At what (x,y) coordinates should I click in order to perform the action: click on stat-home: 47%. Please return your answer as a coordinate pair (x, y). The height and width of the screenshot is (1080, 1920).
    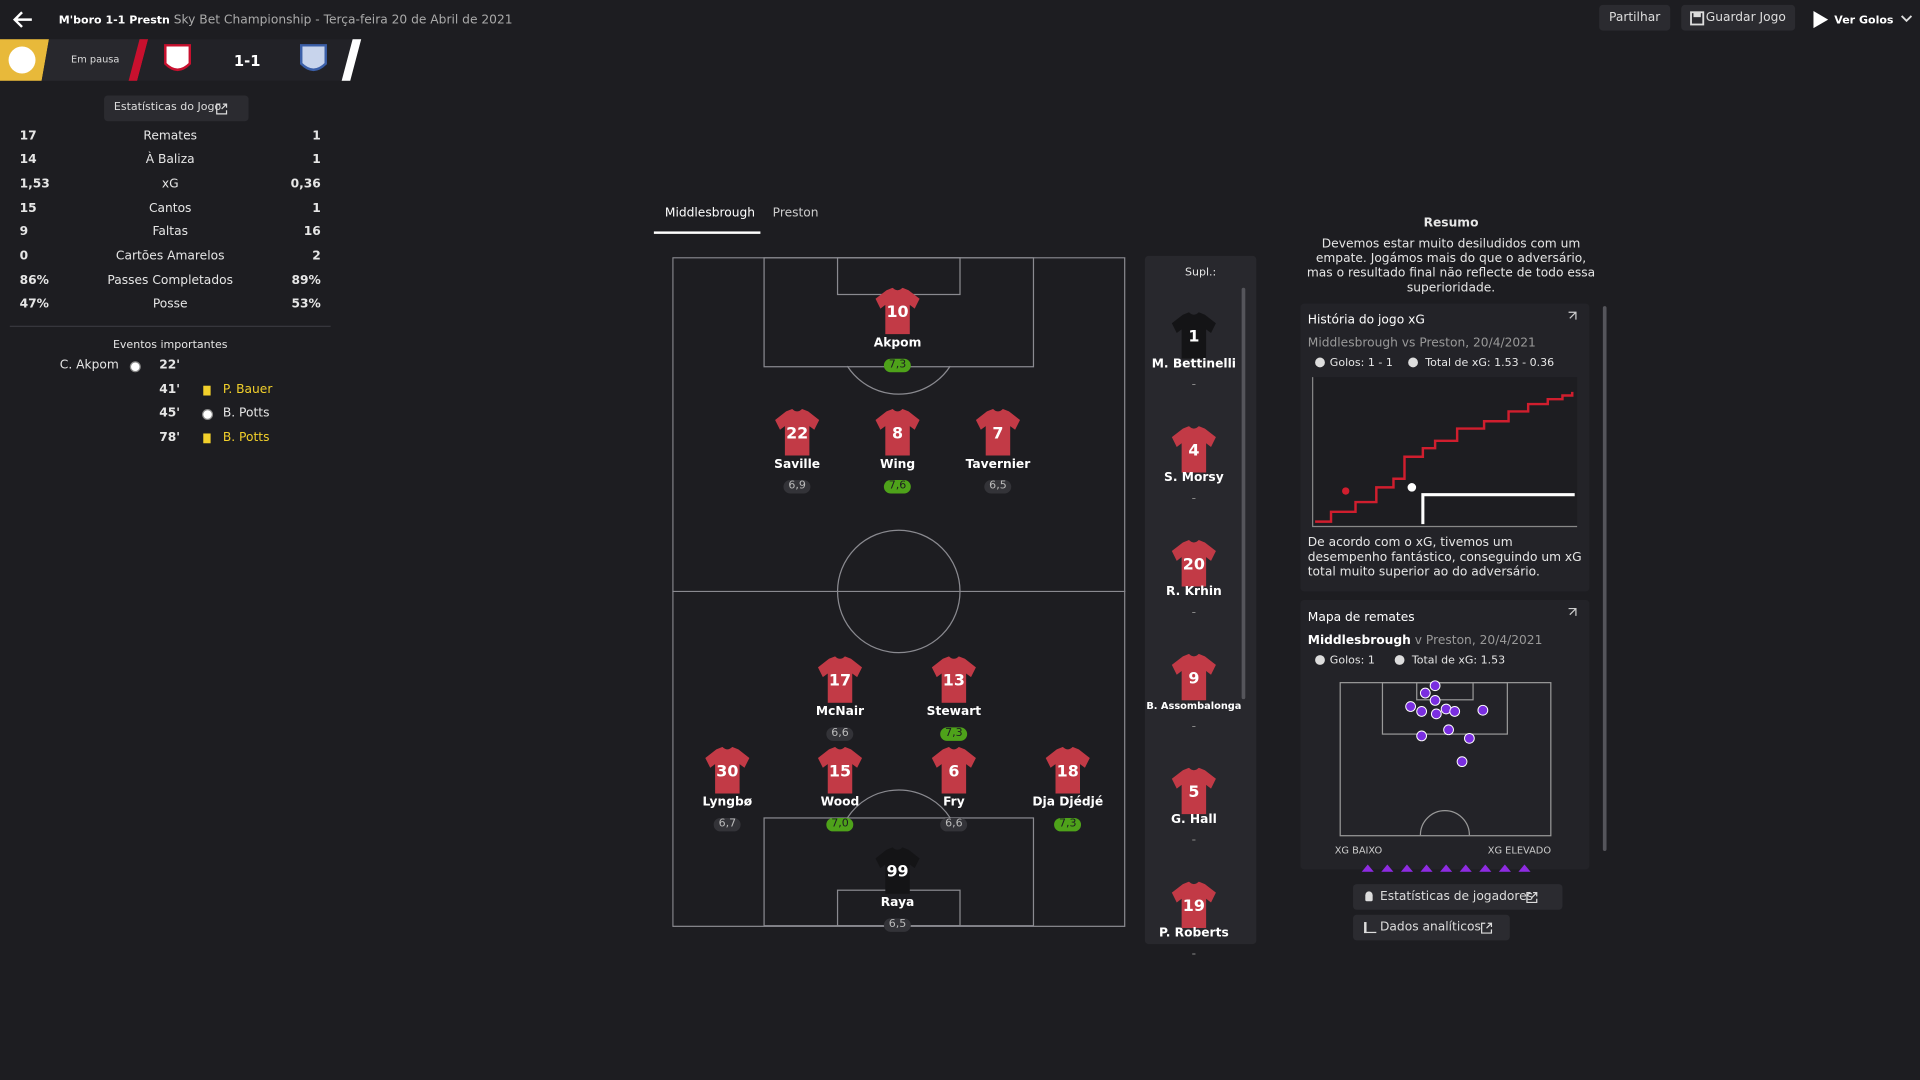
    Looking at the image, I should click on (34, 304).